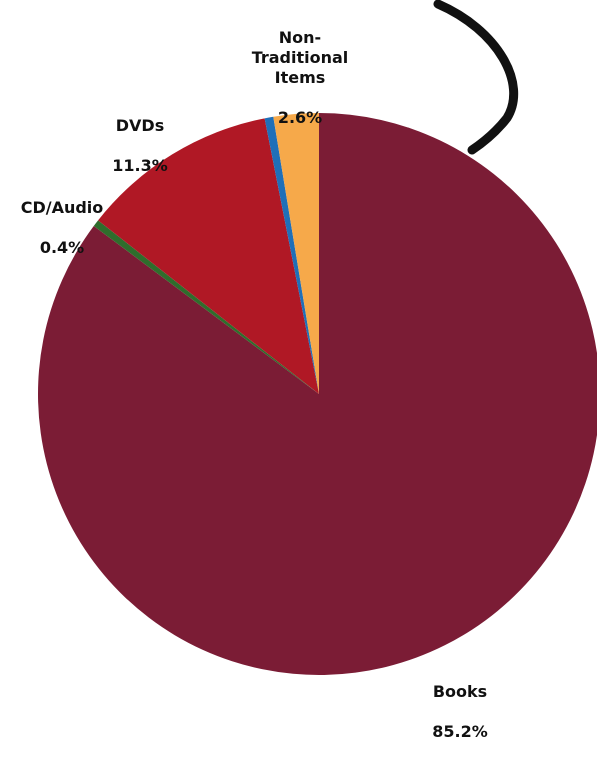 The image size is (597, 762). Describe the element at coordinates (476, 77) in the screenshot. I see `curved-arrow` at that location.